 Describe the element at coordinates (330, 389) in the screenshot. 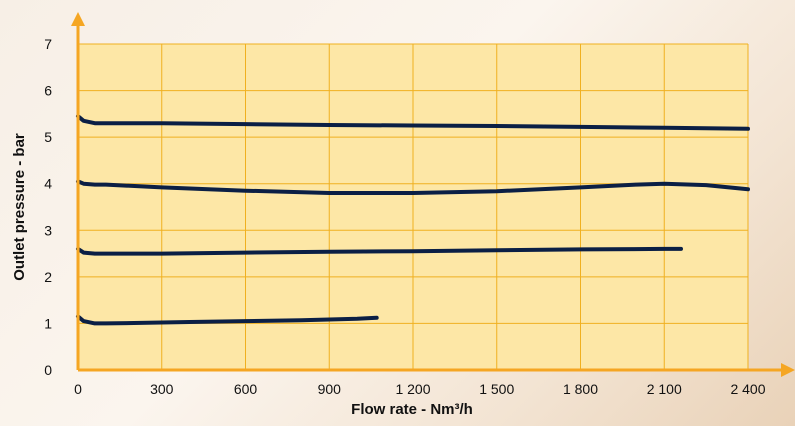

I see `x-tick-label: 900` at that location.